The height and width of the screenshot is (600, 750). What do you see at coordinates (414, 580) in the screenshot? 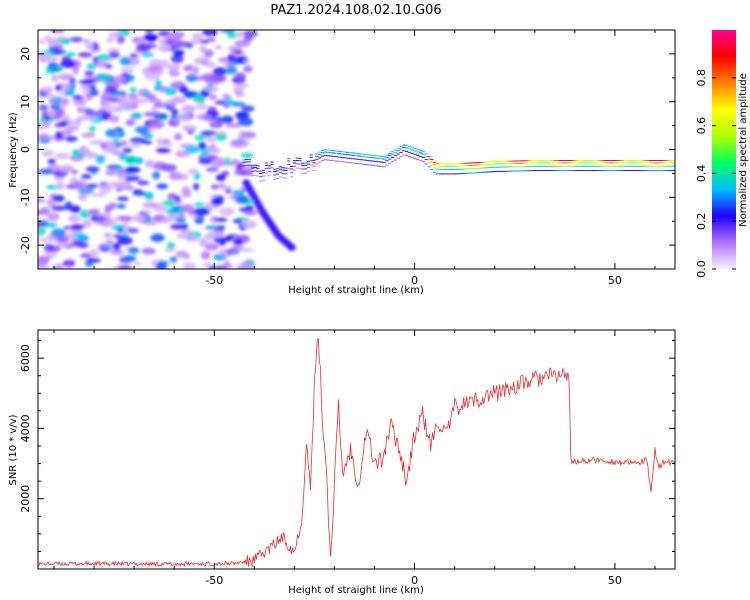
I see `x-tick-label: 0` at bounding box center [414, 580].